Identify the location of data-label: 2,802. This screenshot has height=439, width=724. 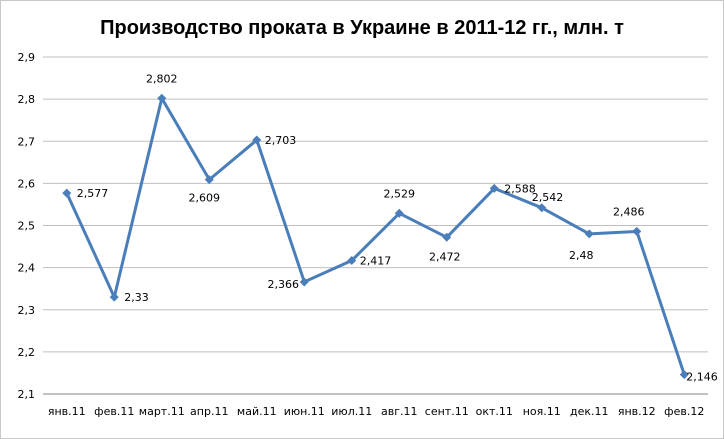
(162, 78).